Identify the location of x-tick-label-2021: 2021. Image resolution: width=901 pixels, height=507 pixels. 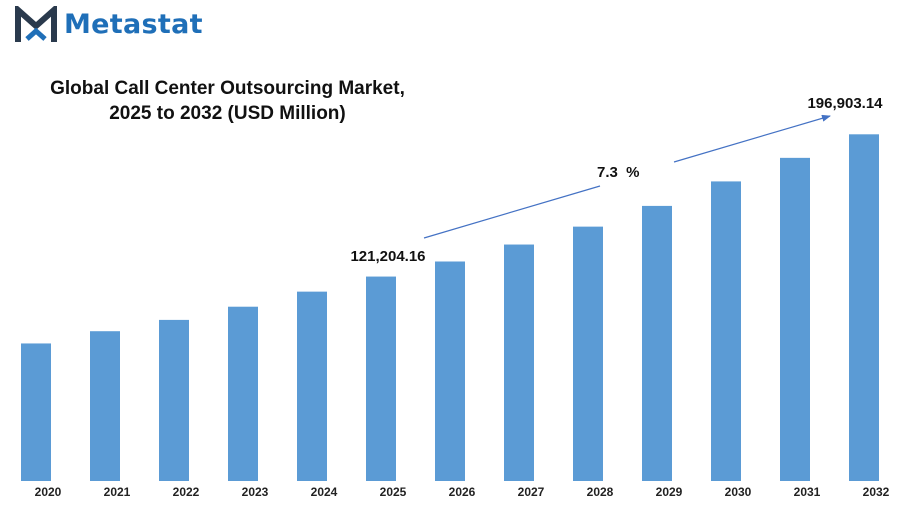
(117, 492).